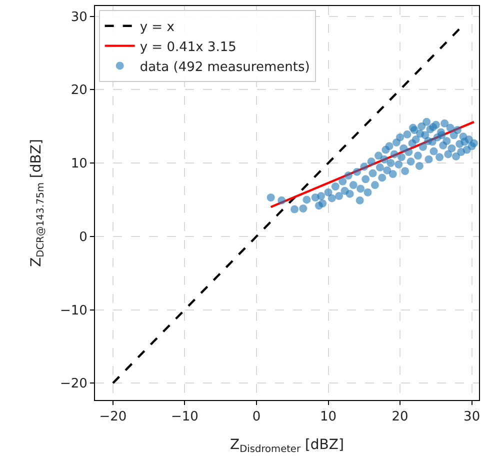  Describe the element at coordinates (184, 417) in the screenshot. I see `x-tick-label: −10` at that location.